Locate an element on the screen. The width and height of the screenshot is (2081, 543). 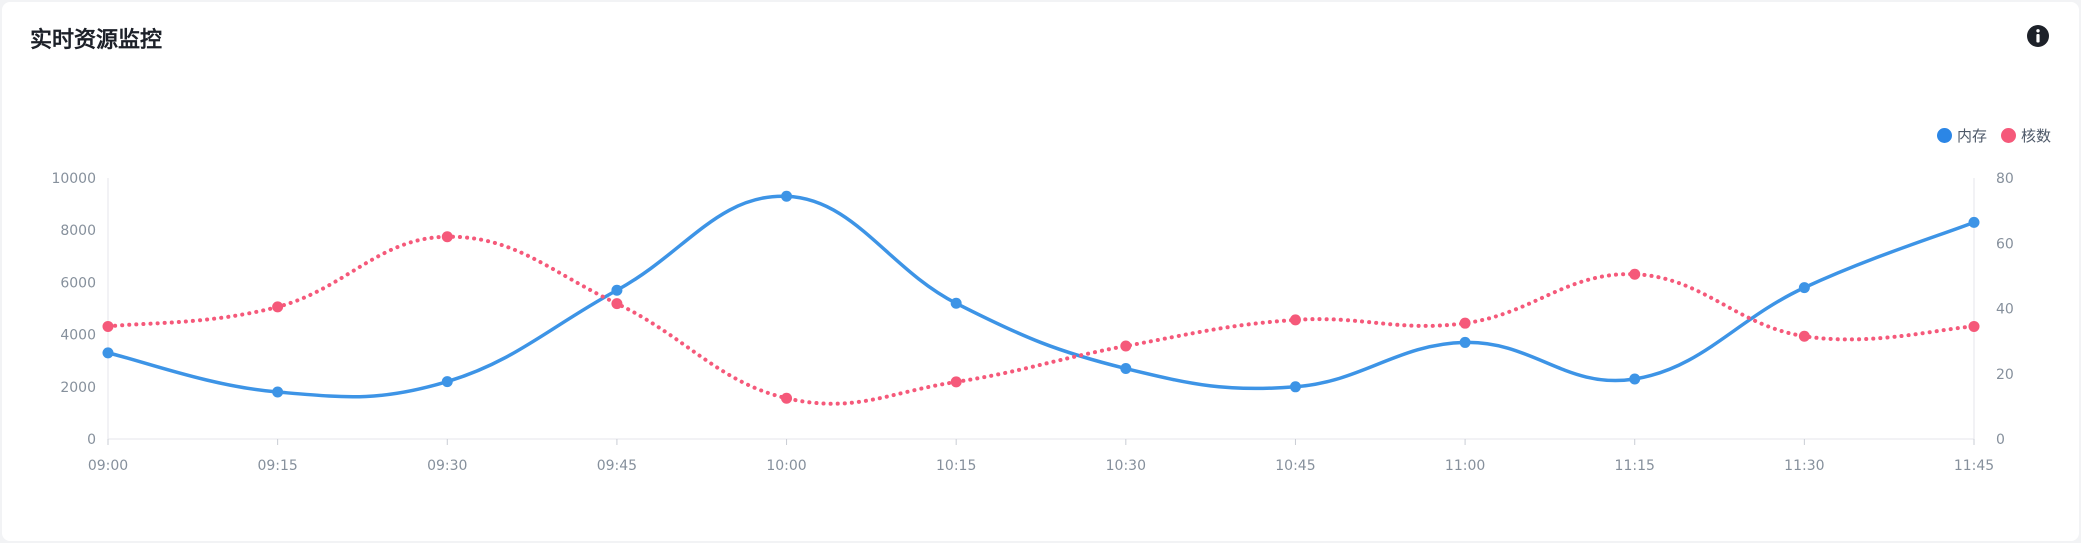
x-tick-label: 10:15 is located at coordinates (956, 466).